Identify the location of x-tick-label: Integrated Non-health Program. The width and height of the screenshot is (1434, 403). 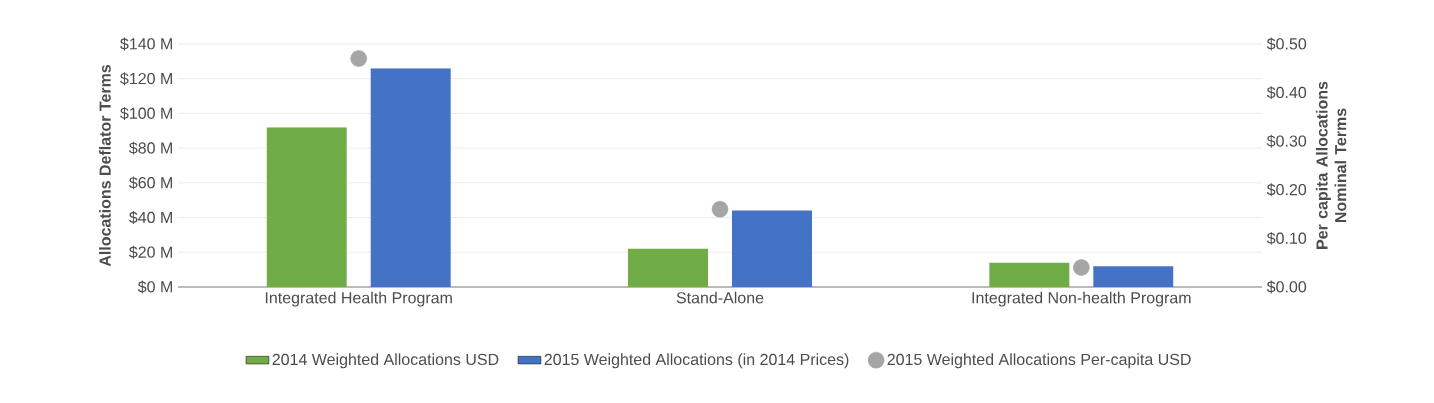
(1081, 299).